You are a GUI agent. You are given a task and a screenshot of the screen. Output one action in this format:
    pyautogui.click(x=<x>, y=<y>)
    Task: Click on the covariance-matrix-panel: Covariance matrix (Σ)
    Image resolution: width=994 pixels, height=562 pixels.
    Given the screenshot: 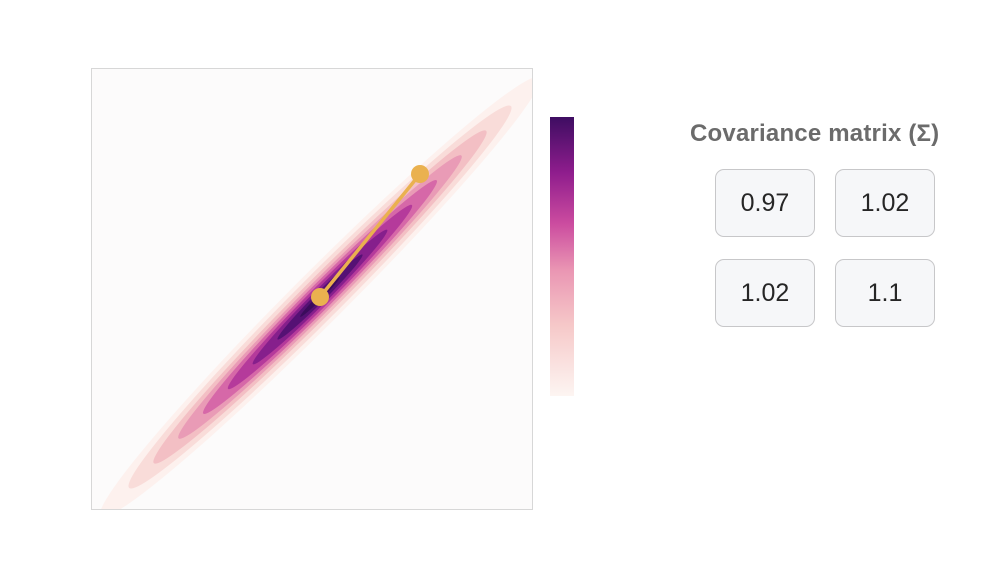 What is the action you would take?
    pyautogui.click(x=830, y=142)
    